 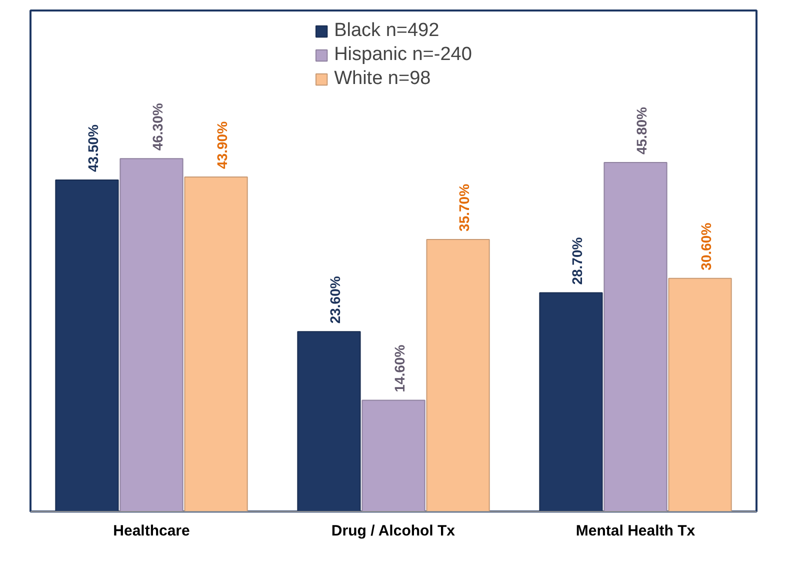 What do you see at coordinates (387, 31) in the screenshot?
I see `legend-label: Black n=492` at bounding box center [387, 31].